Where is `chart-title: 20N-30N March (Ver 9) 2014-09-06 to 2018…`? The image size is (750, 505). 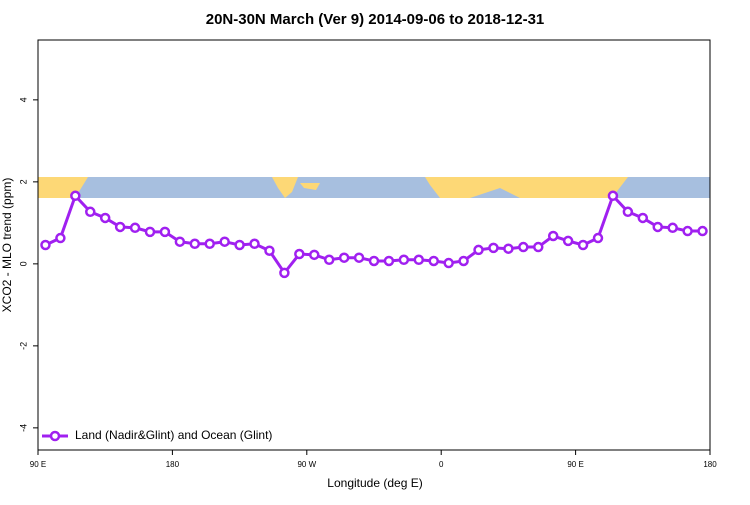
chart-title: 20N-30N March (Ver 9) 2014-09-06 to 2018… is located at coordinates (375, 19).